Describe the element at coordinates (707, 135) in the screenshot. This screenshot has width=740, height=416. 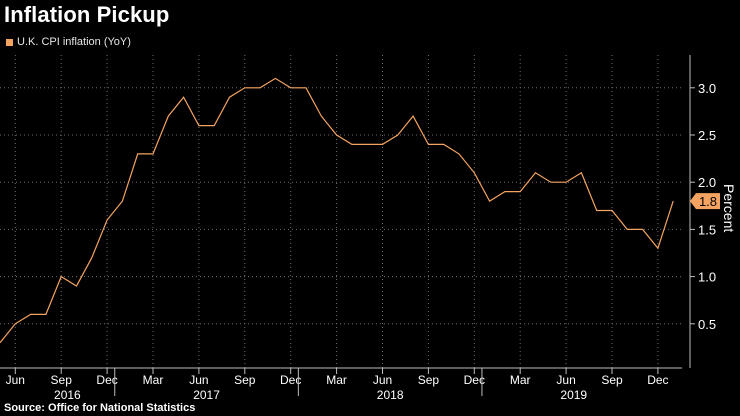
I see `y-tick-label: 2.5` at that location.